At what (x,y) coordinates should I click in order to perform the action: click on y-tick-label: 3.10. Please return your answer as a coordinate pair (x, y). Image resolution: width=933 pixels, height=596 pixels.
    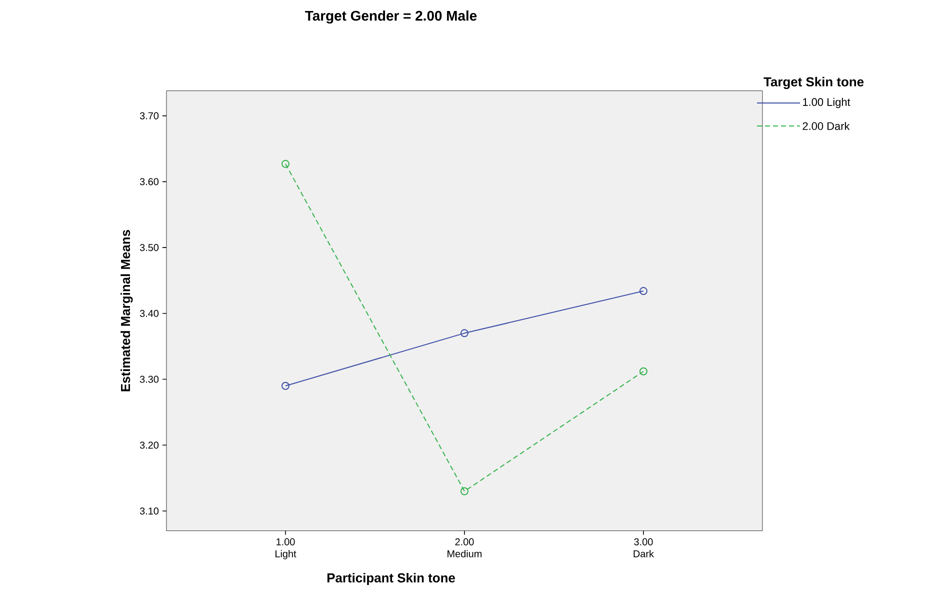
    Looking at the image, I should click on (149, 511).